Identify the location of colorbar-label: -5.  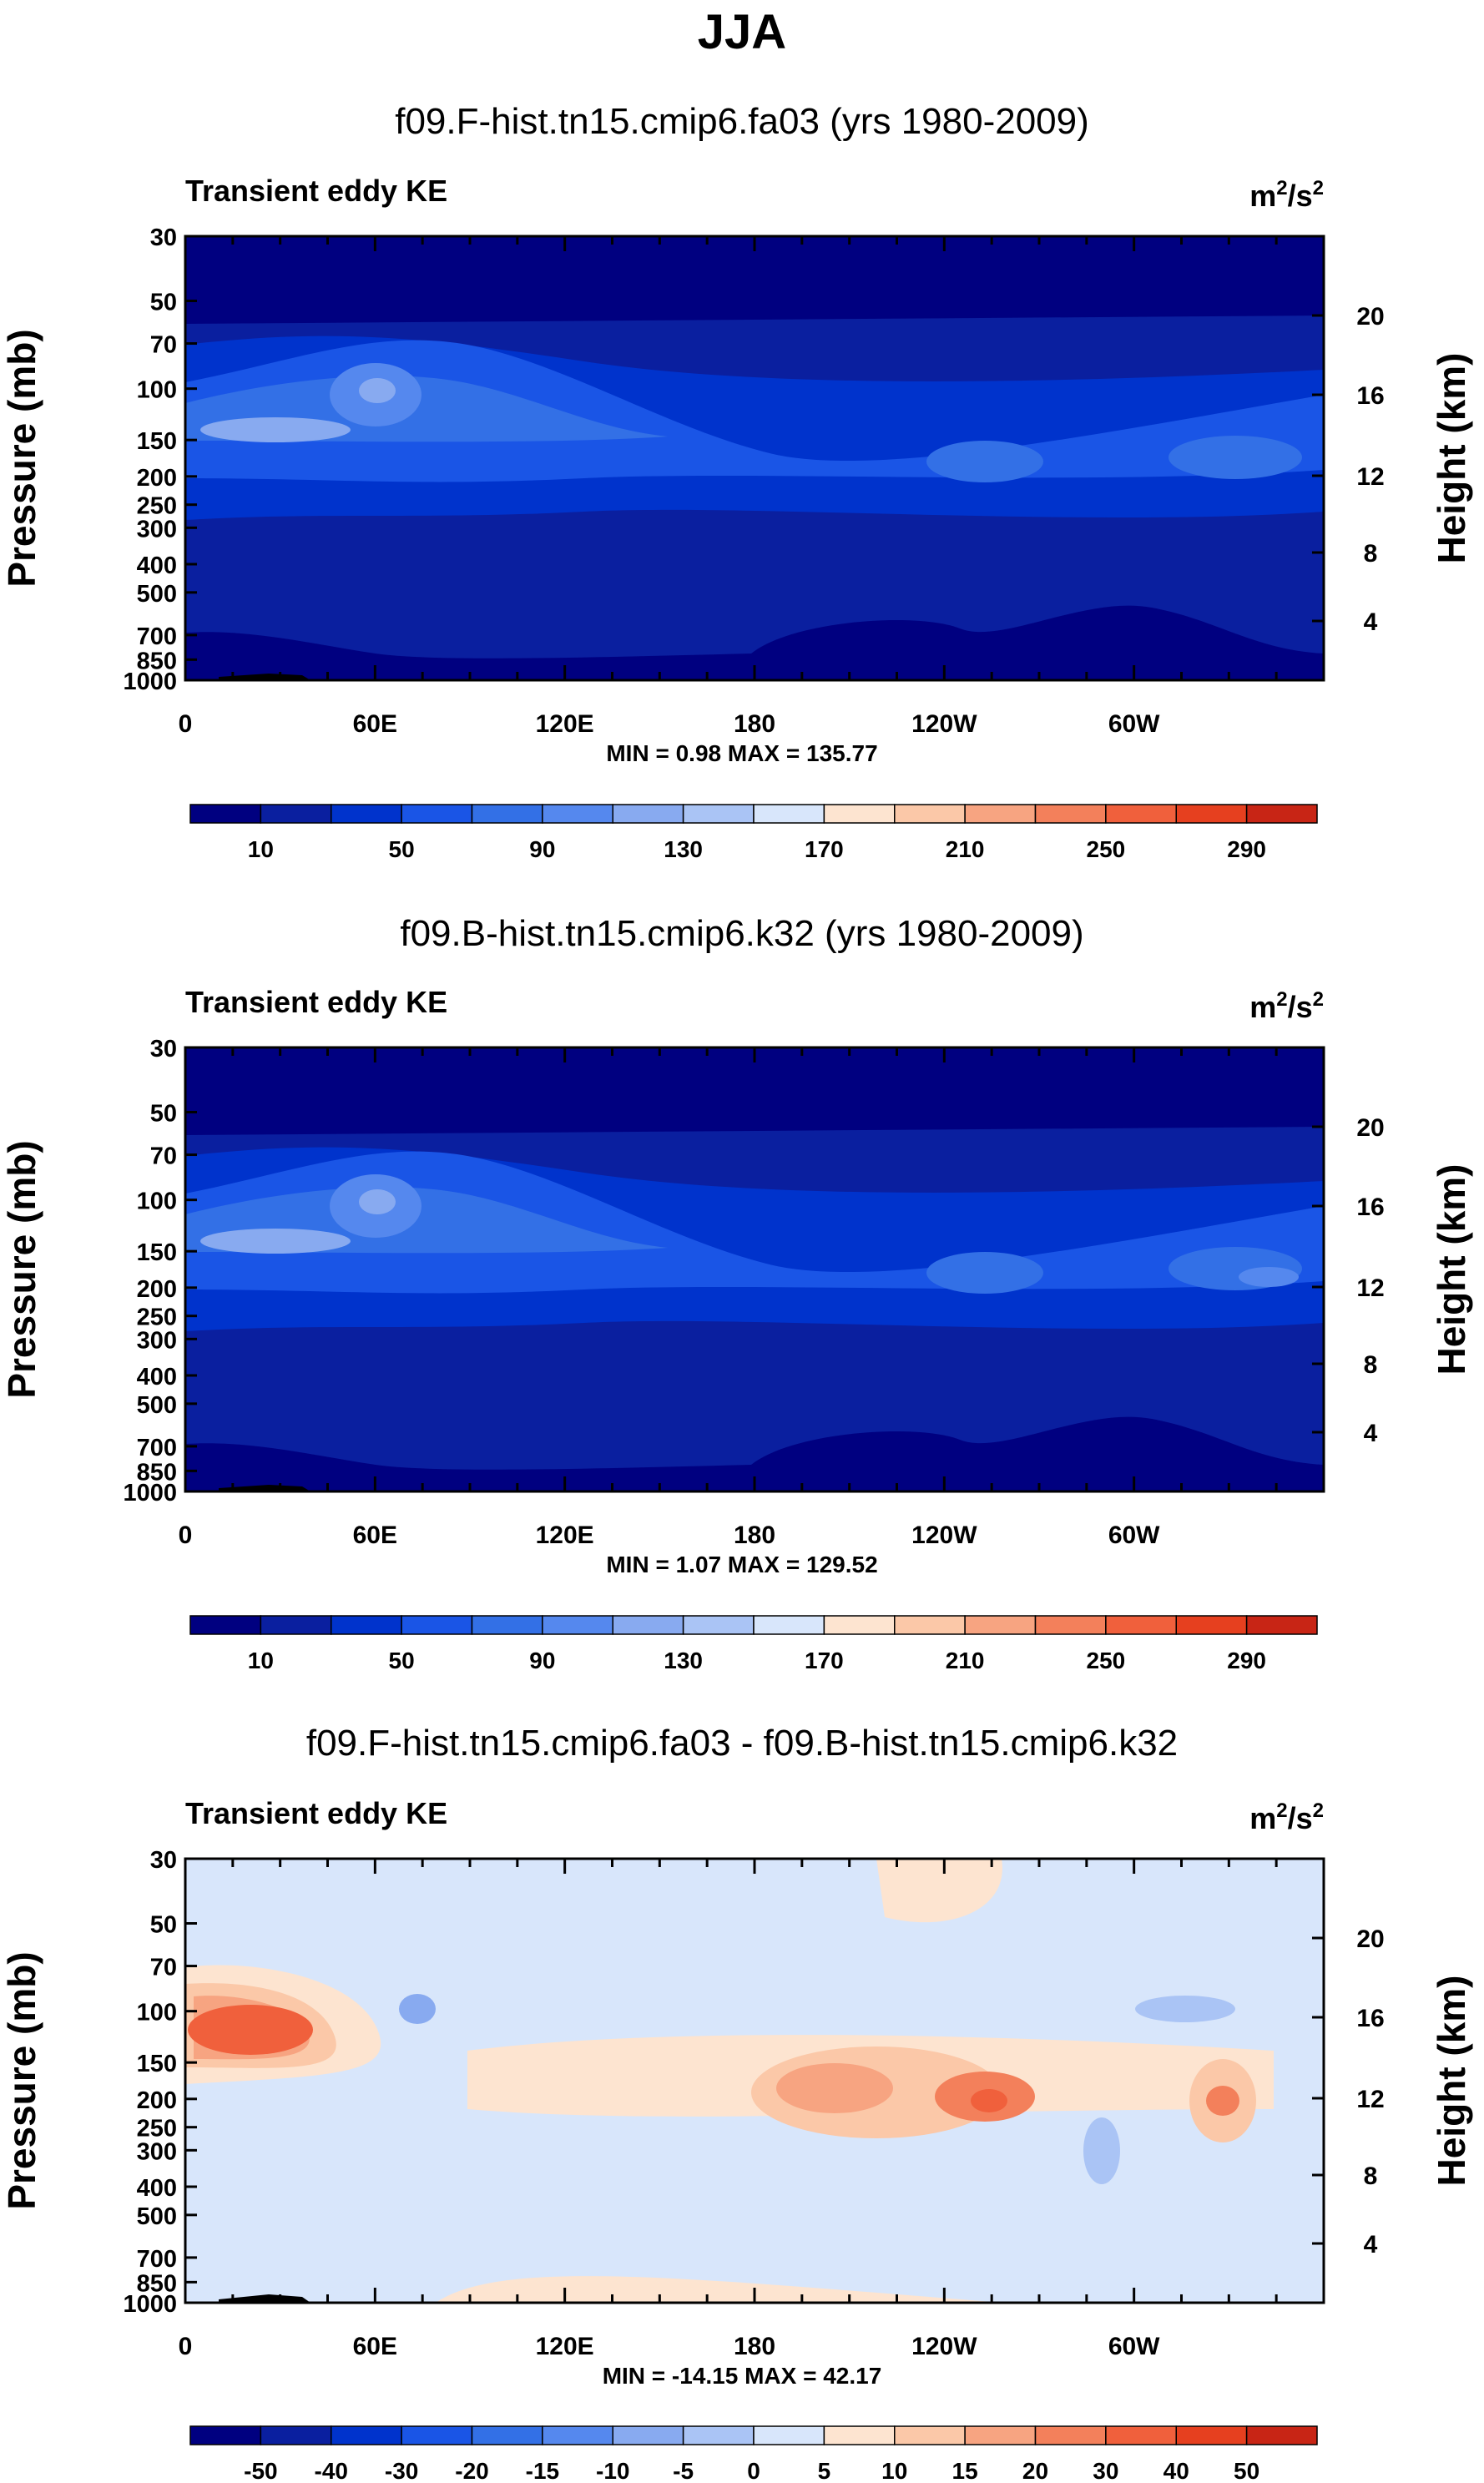
(683, 2470).